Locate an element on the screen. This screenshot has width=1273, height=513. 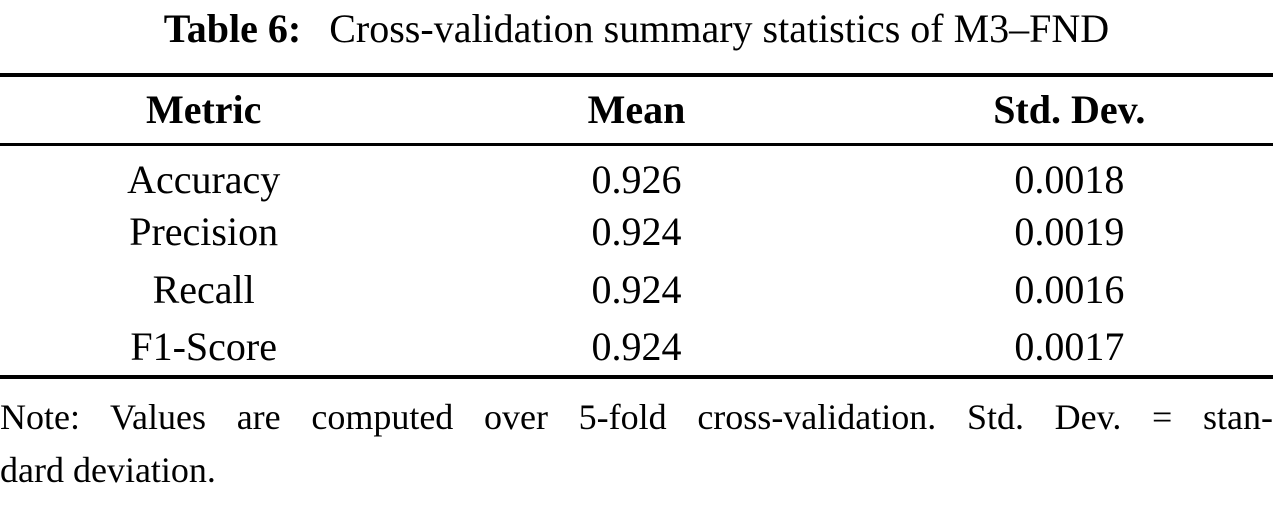
table-row-f1-score: F1-Score 0.924 0.0017 is located at coordinates (636, 348).